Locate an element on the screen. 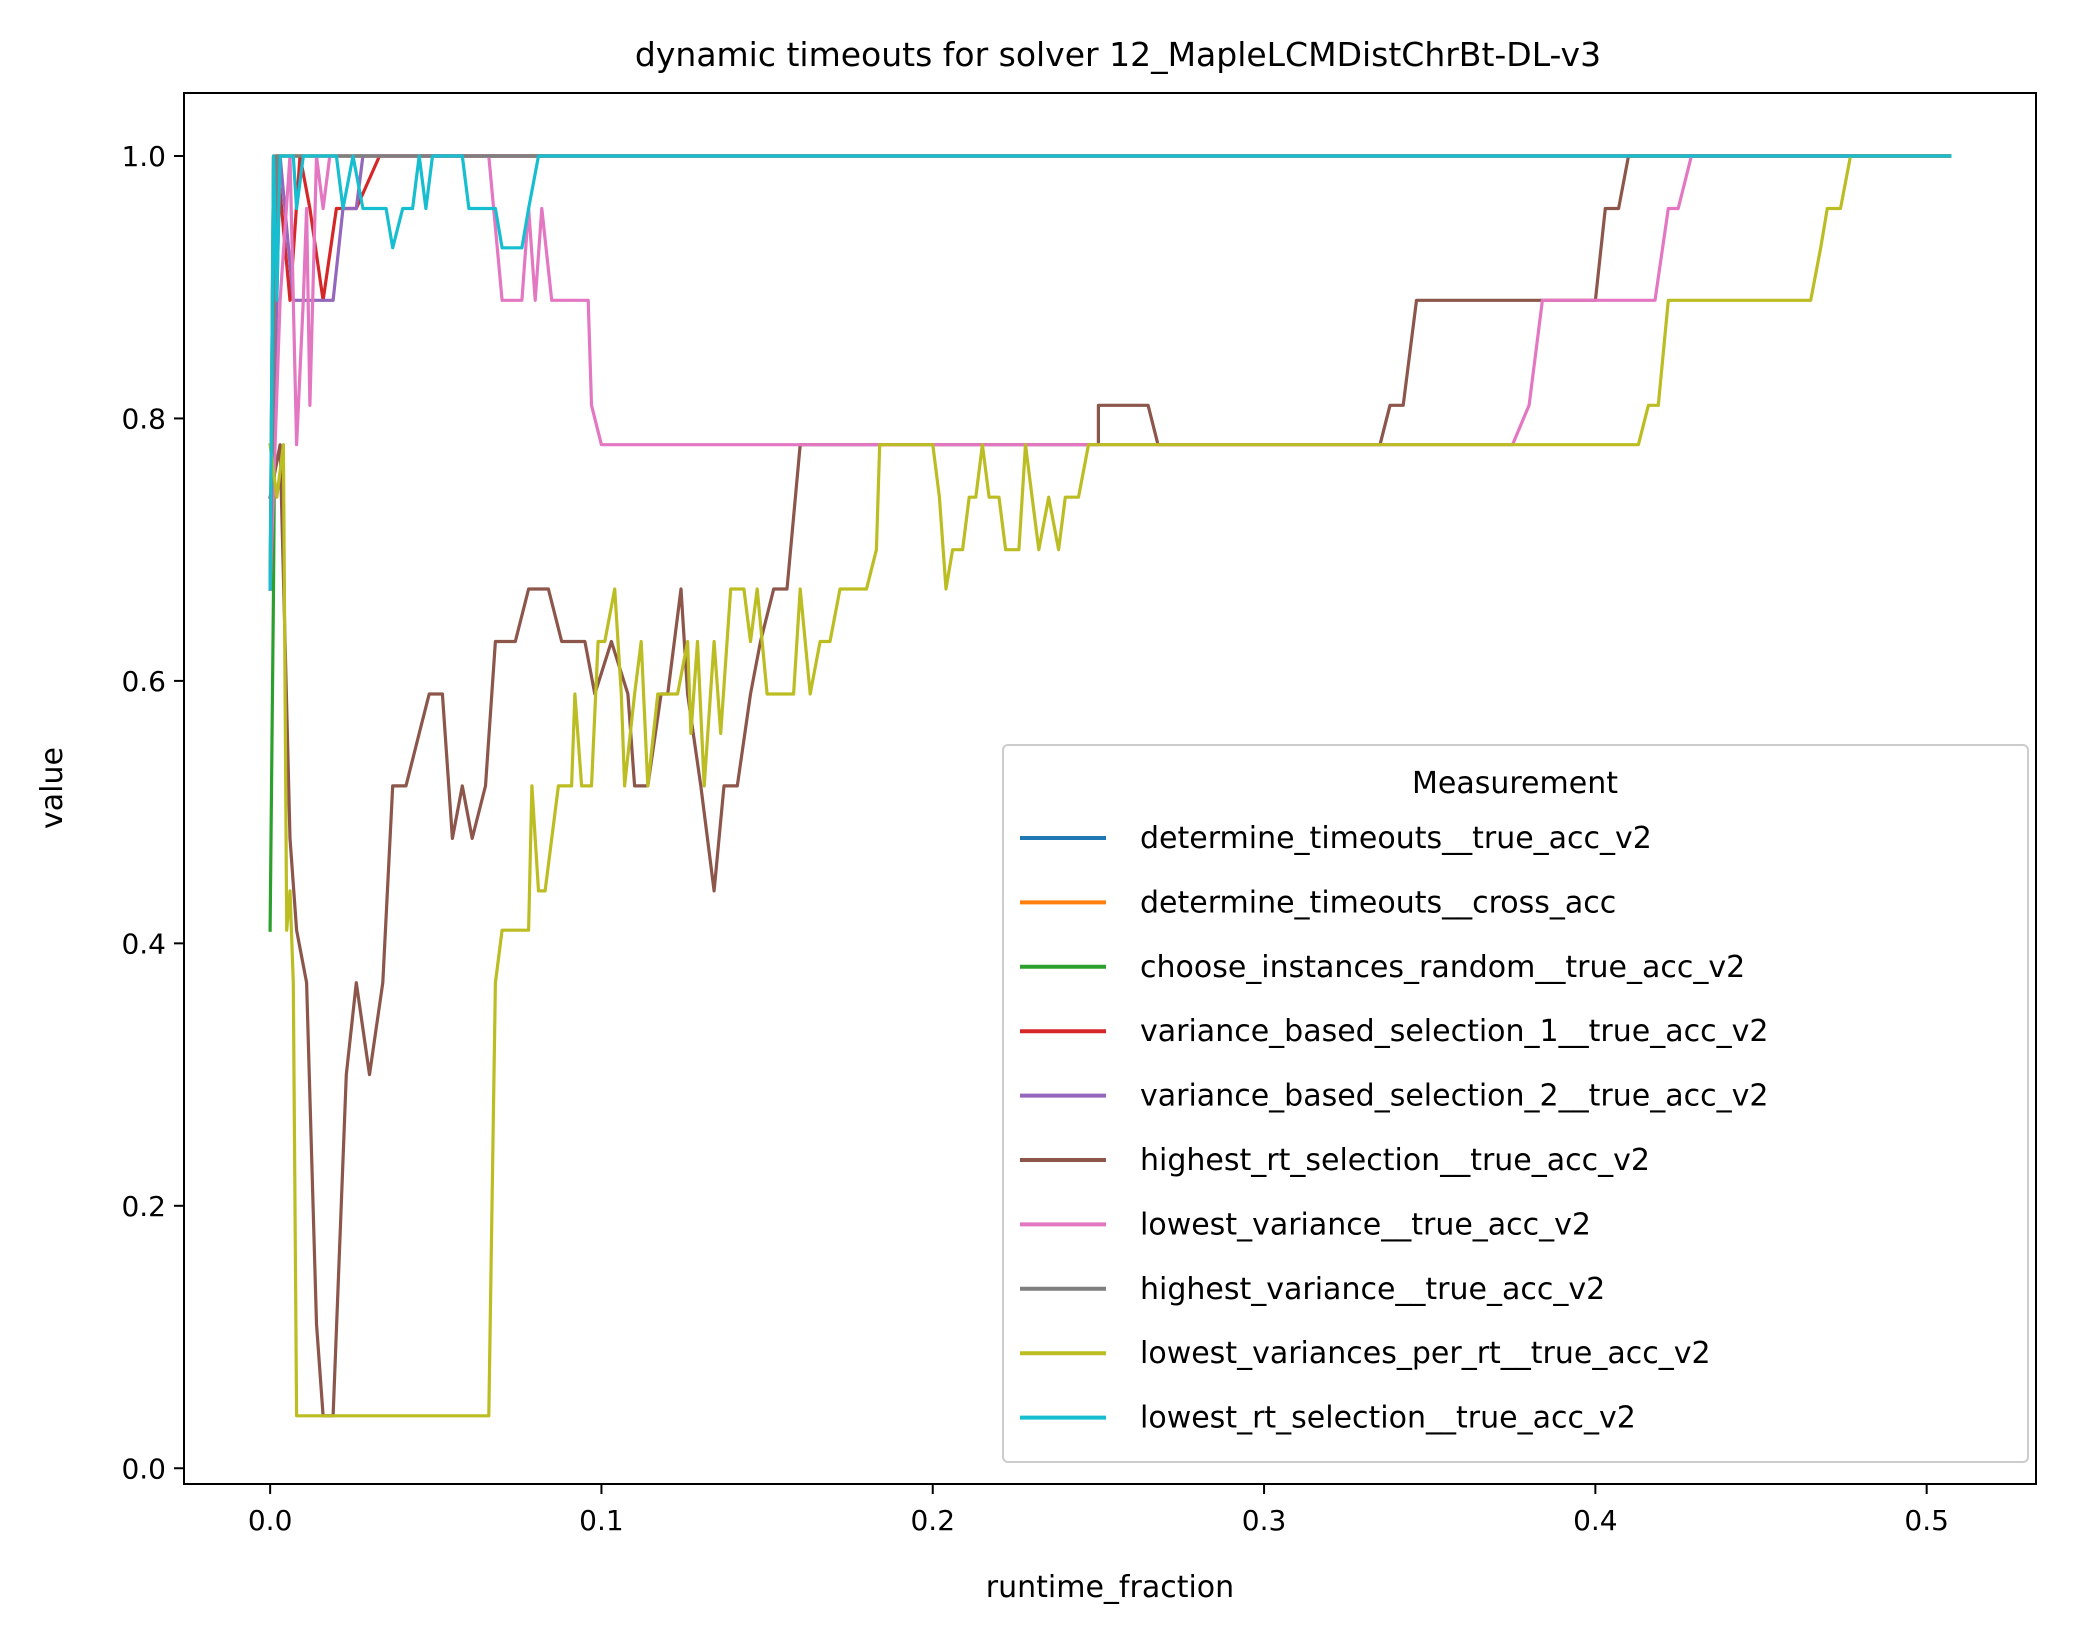 This screenshot has width=2074, height=1644. legend-label-2: determine_timeouts__cross_acc is located at coordinates (1378, 902).